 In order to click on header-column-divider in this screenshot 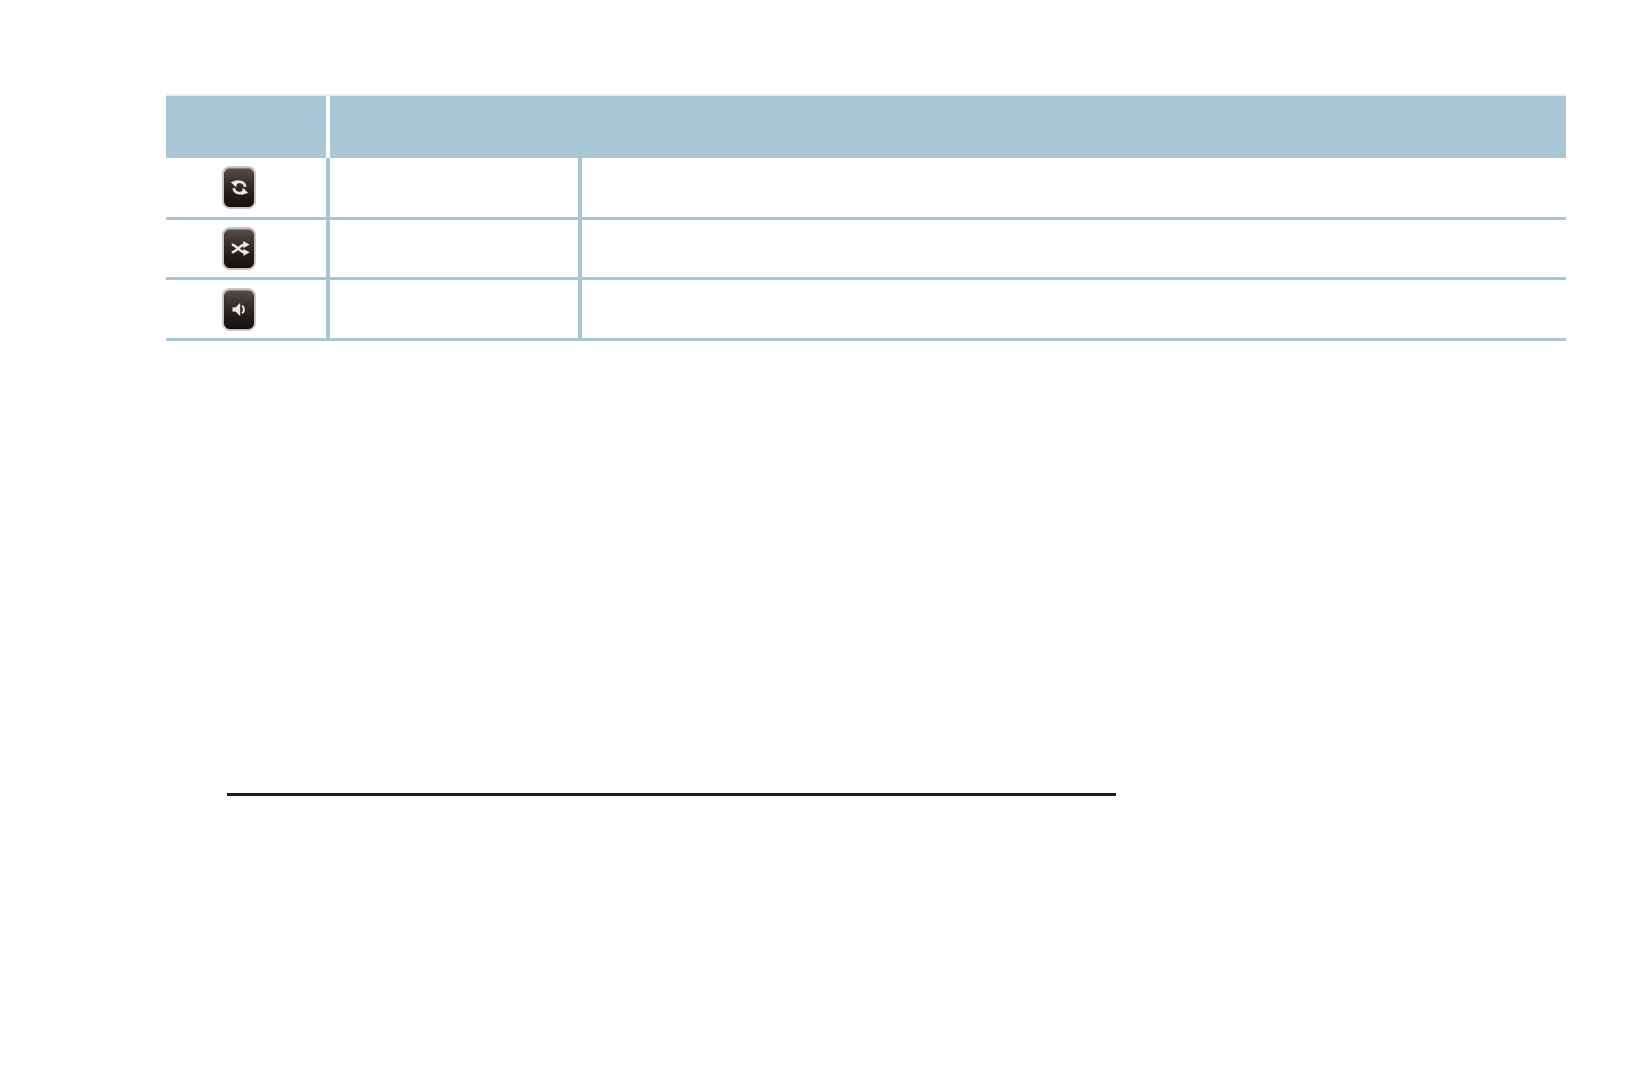, I will do `click(328, 127)`.